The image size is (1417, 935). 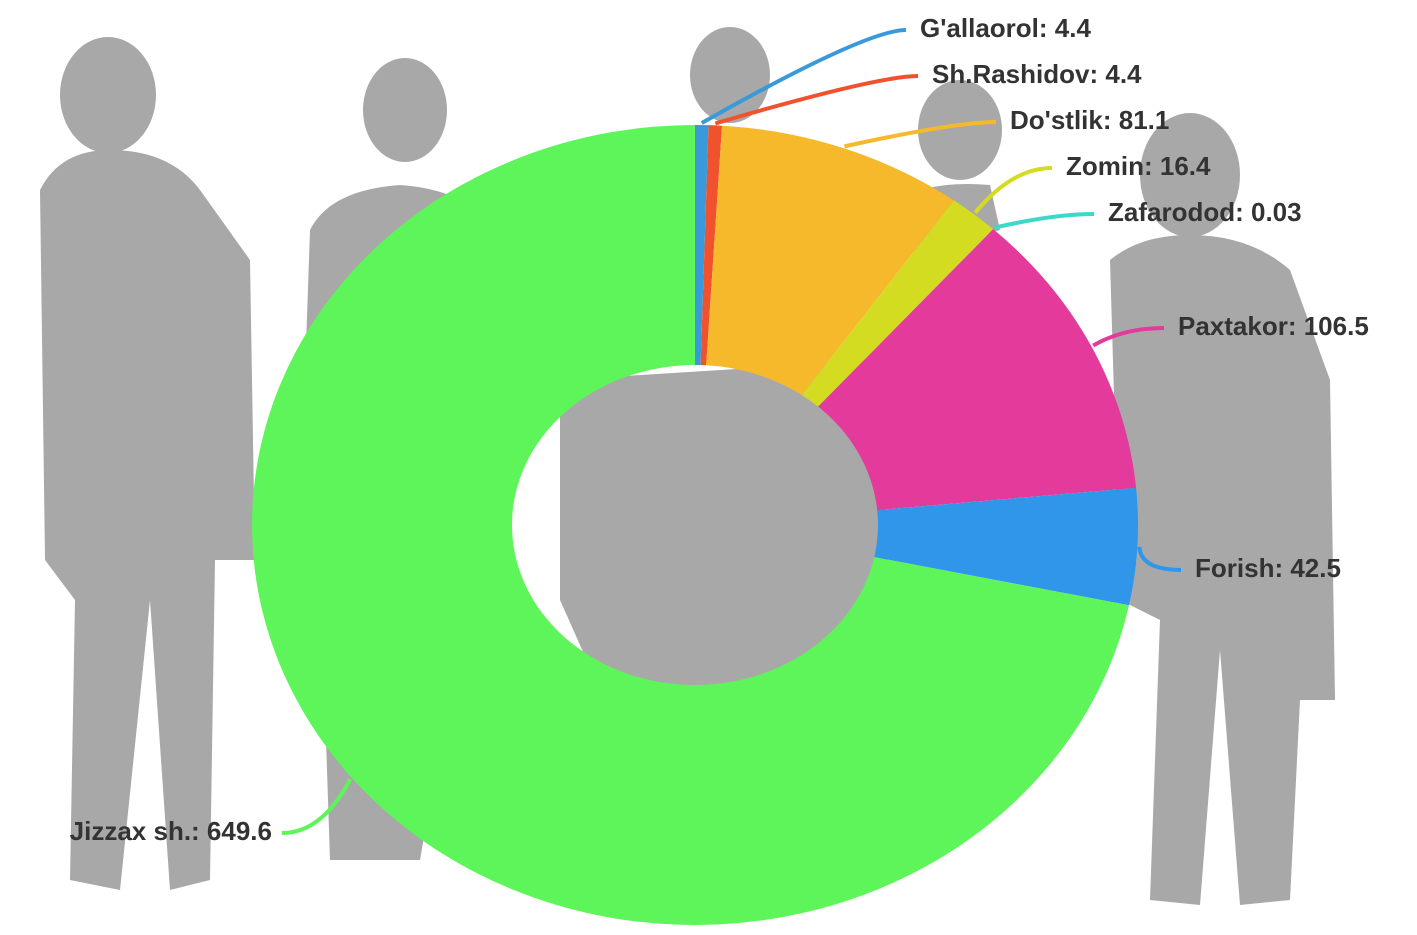 What do you see at coordinates (1037, 74) in the screenshot?
I see `data-label: Sh.Rashidov: 4.4` at bounding box center [1037, 74].